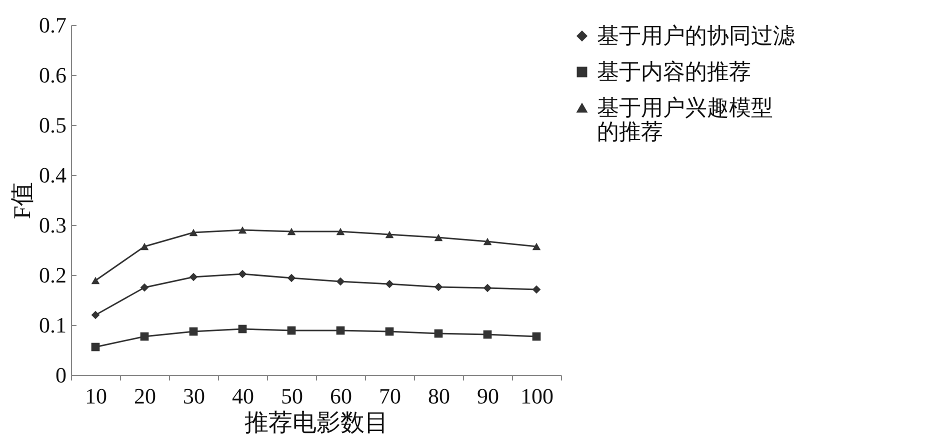  Describe the element at coordinates (292, 396) in the screenshot. I see `x-tick-label: 50` at that location.